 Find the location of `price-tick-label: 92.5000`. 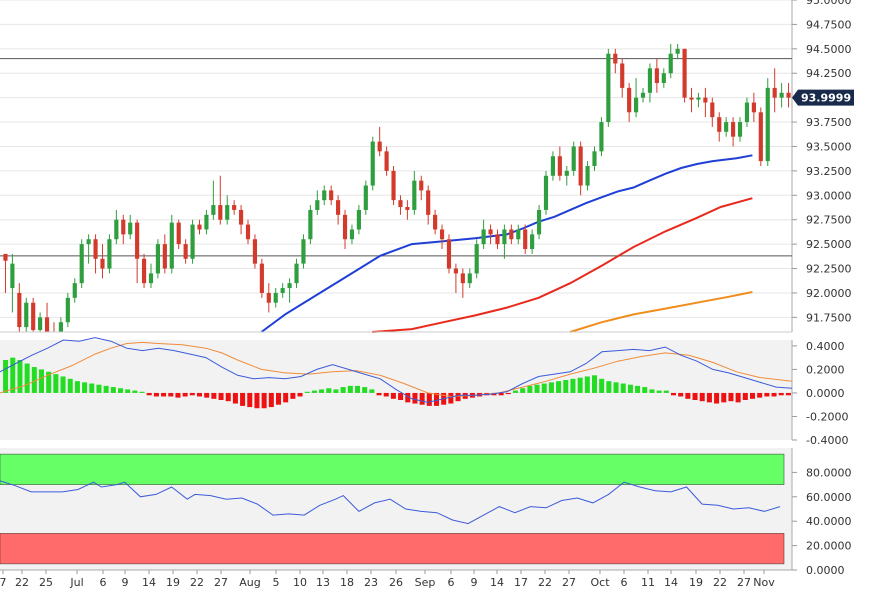

price-tick-label: 92.5000 is located at coordinates (829, 244).